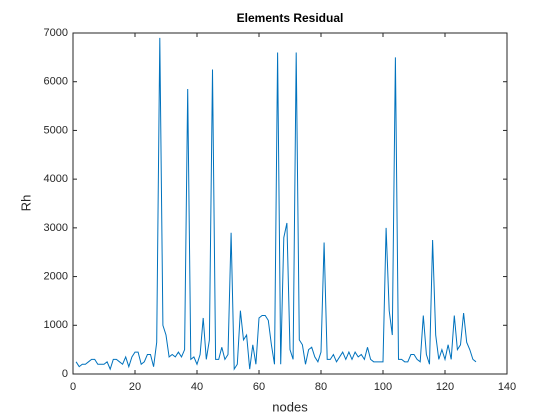  I want to click on y-axis-label: Rh, so click(25, 203).